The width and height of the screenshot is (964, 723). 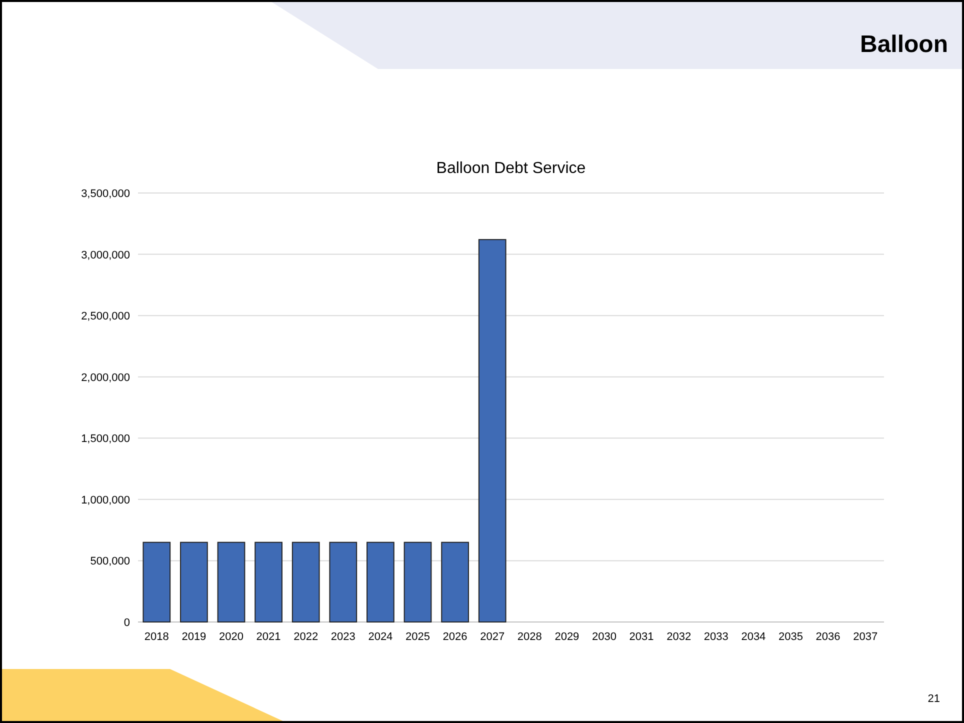 I want to click on x-tick-label: 2018, so click(x=156, y=637).